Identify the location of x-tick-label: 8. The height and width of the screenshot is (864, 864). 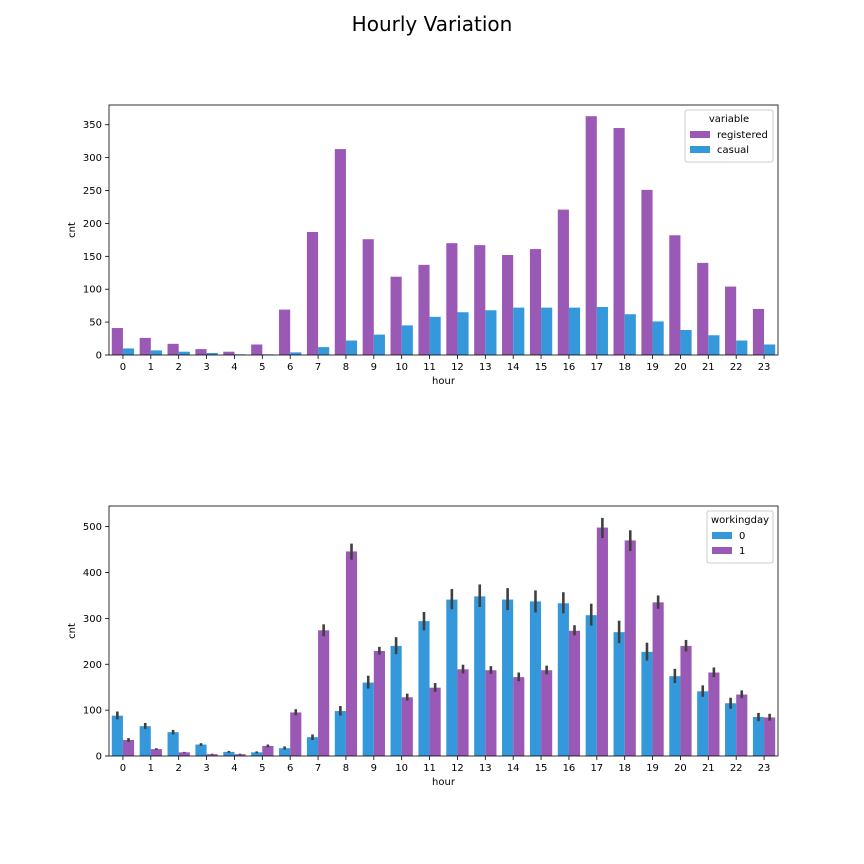
(346, 768).